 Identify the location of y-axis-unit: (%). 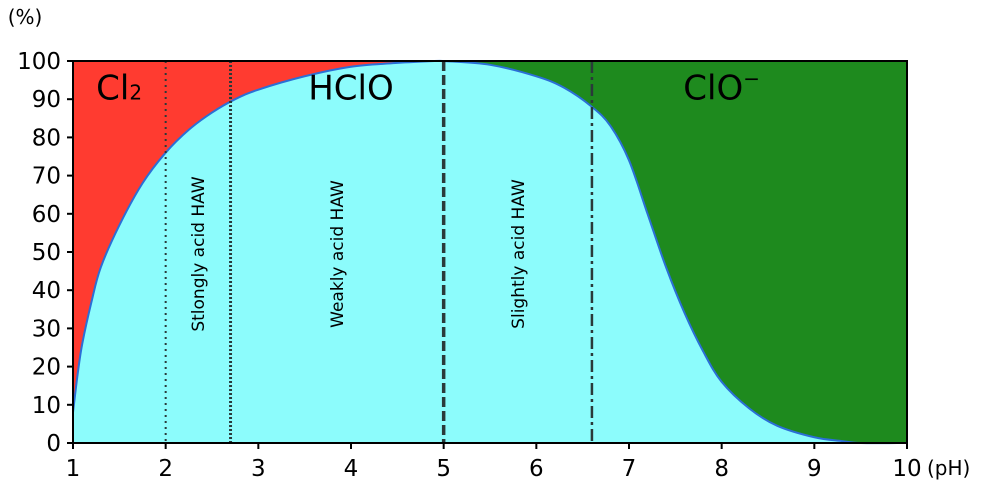
(25, 17).